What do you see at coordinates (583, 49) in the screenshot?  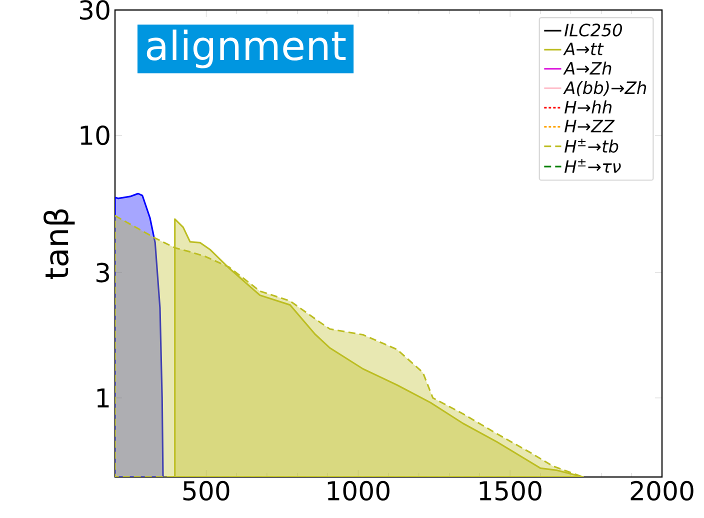 I see `legend-label: A→tt` at bounding box center [583, 49].